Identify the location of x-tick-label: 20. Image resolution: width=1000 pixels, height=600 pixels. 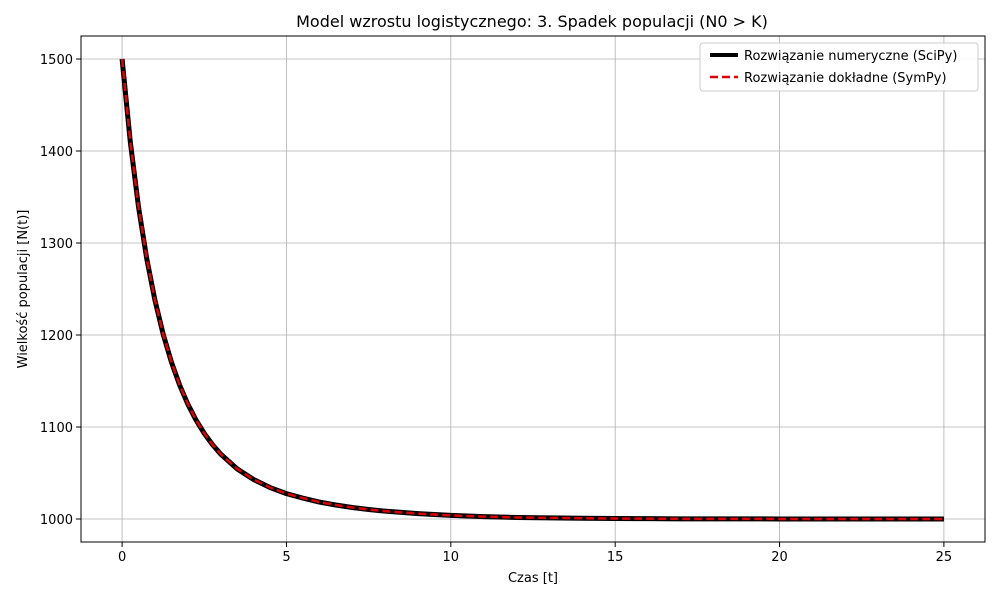
(779, 557).